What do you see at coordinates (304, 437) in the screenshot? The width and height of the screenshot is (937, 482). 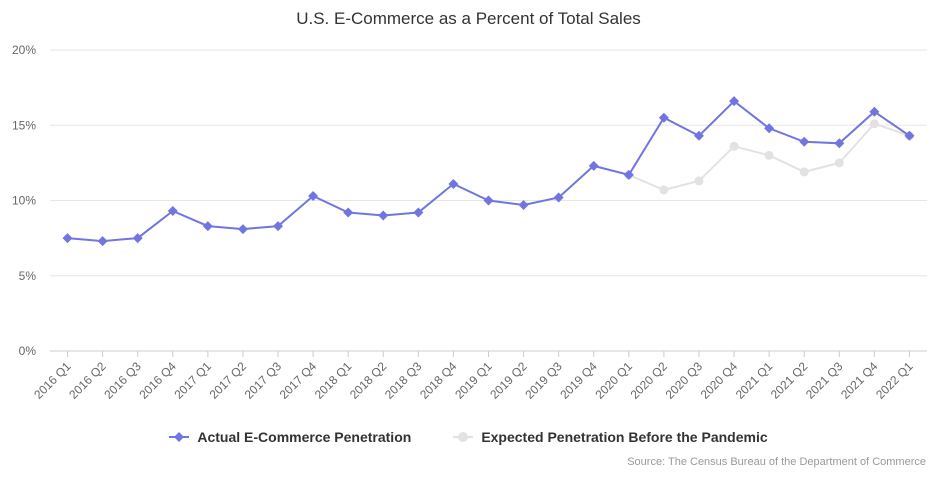 I see `legend-label-actual: Actual E-Commerce Penetration` at bounding box center [304, 437].